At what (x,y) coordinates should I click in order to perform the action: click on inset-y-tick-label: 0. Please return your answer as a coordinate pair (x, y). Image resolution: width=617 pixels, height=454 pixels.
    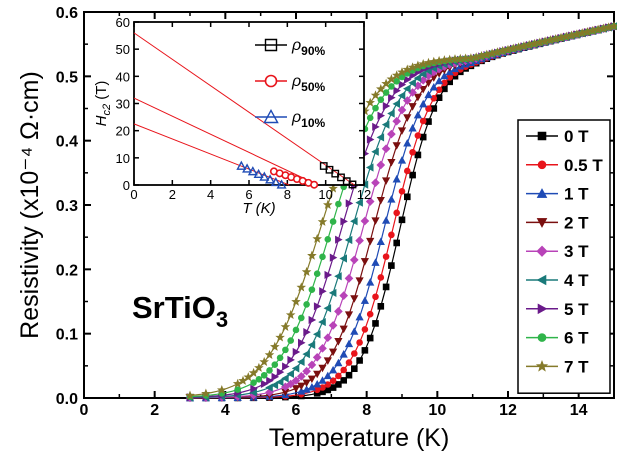
    Looking at the image, I should click on (126, 185).